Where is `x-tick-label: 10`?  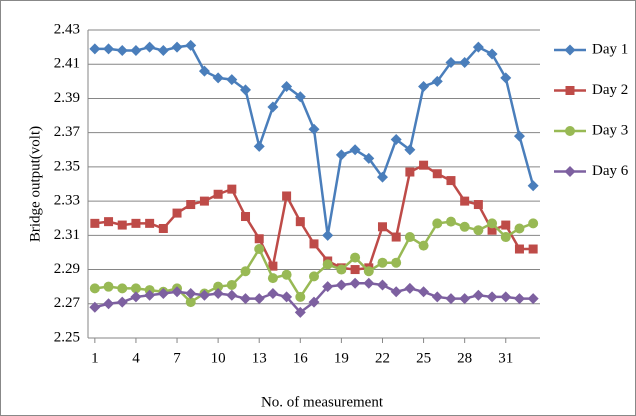 x-tick-label: 10 is located at coordinates (218, 358).